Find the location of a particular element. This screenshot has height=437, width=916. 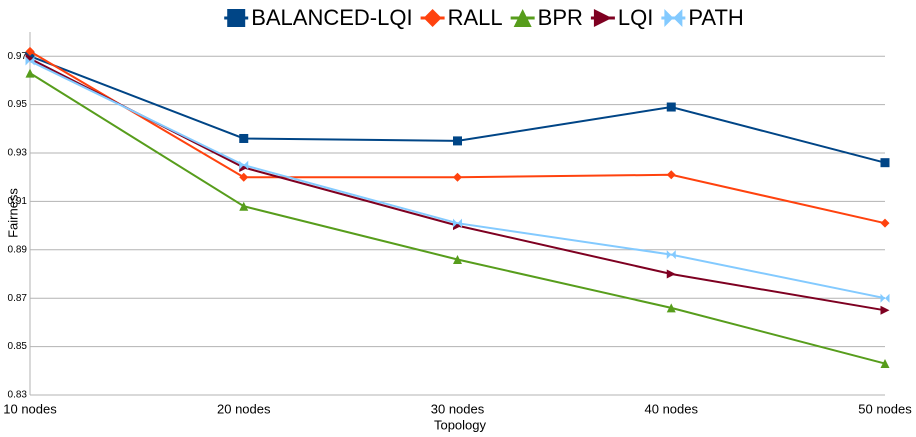

legend-label: PATH is located at coordinates (715, 17).